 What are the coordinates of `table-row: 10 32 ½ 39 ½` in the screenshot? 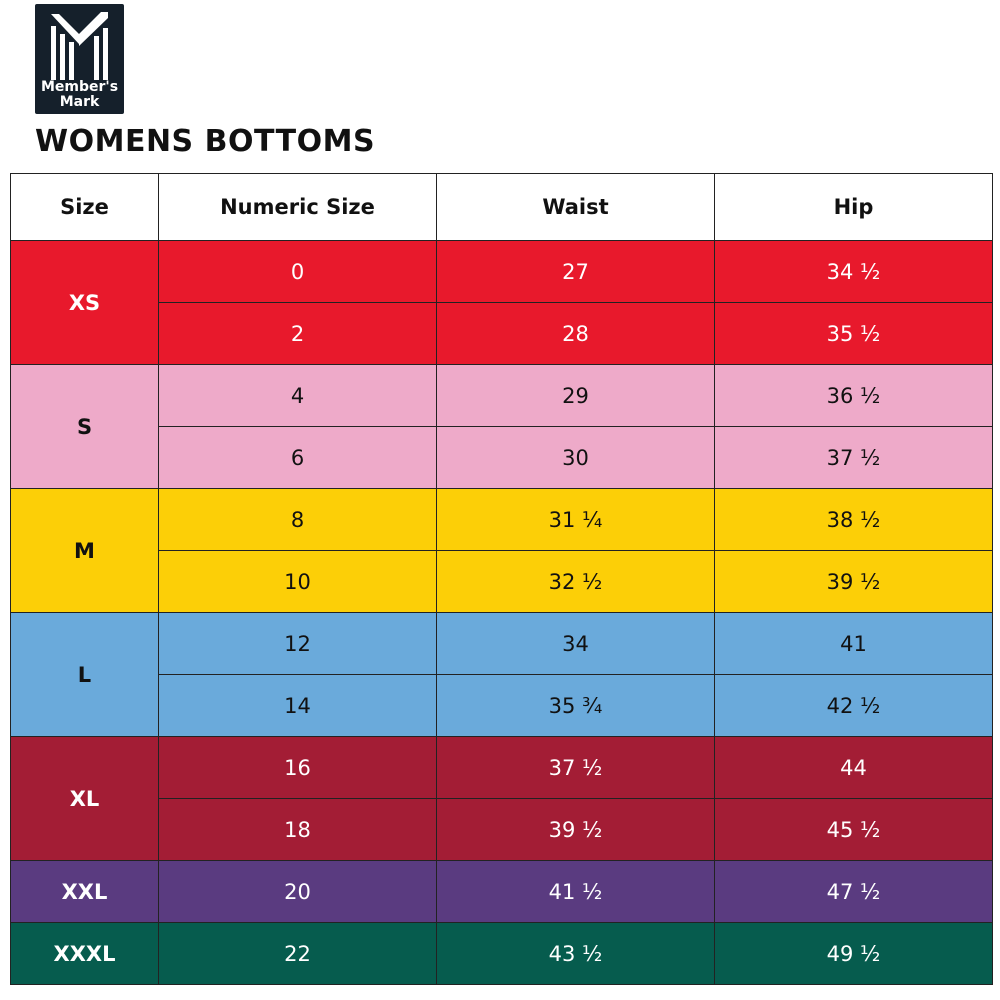 It's located at (501, 581).